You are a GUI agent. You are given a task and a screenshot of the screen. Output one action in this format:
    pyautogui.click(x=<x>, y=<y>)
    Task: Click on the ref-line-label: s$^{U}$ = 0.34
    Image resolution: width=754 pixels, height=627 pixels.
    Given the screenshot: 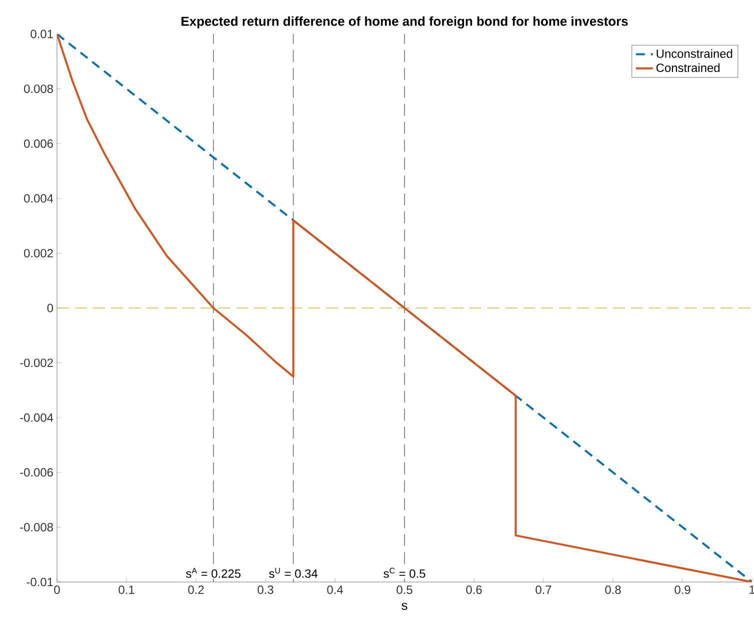 What is the action you would take?
    pyautogui.click(x=293, y=573)
    